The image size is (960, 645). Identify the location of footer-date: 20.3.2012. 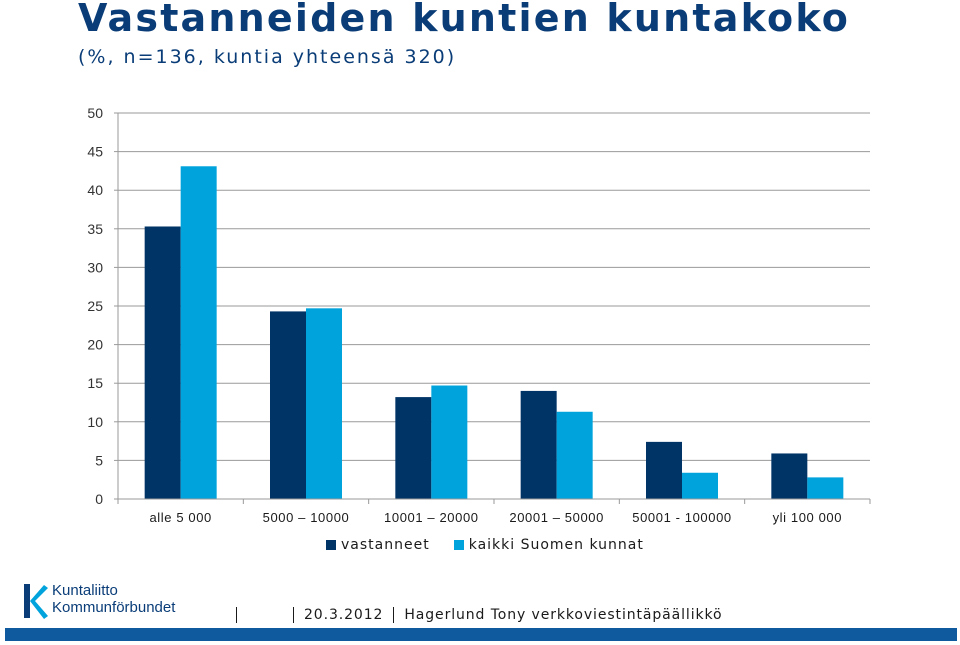
(344, 615).